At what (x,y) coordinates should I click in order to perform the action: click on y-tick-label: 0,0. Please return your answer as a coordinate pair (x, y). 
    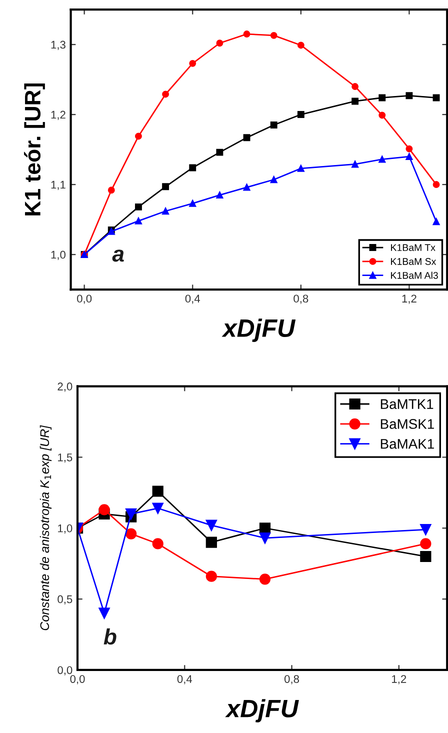
    Looking at the image, I should click on (65, 671).